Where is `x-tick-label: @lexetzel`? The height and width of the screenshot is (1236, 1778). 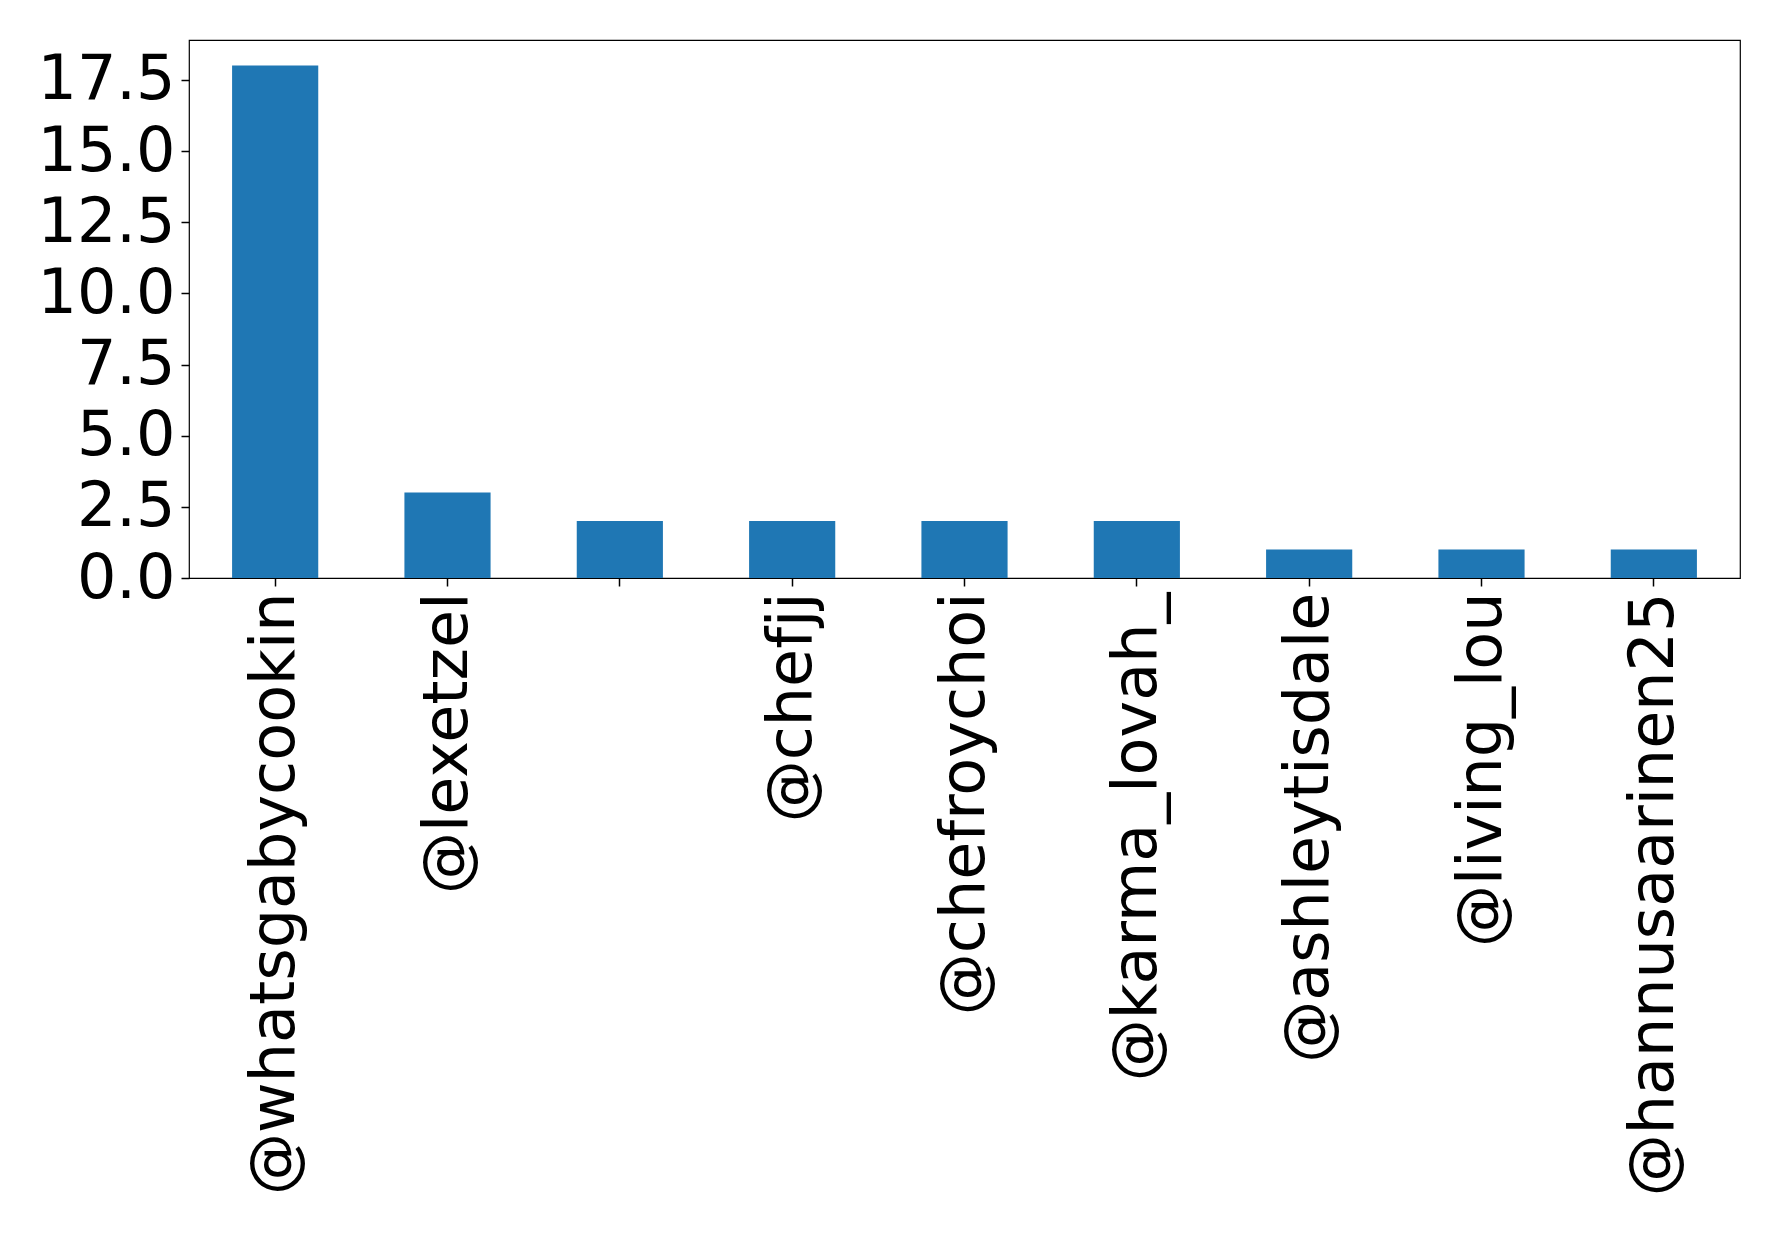
x-tick-label: @lexetzel is located at coordinates (445, 743).